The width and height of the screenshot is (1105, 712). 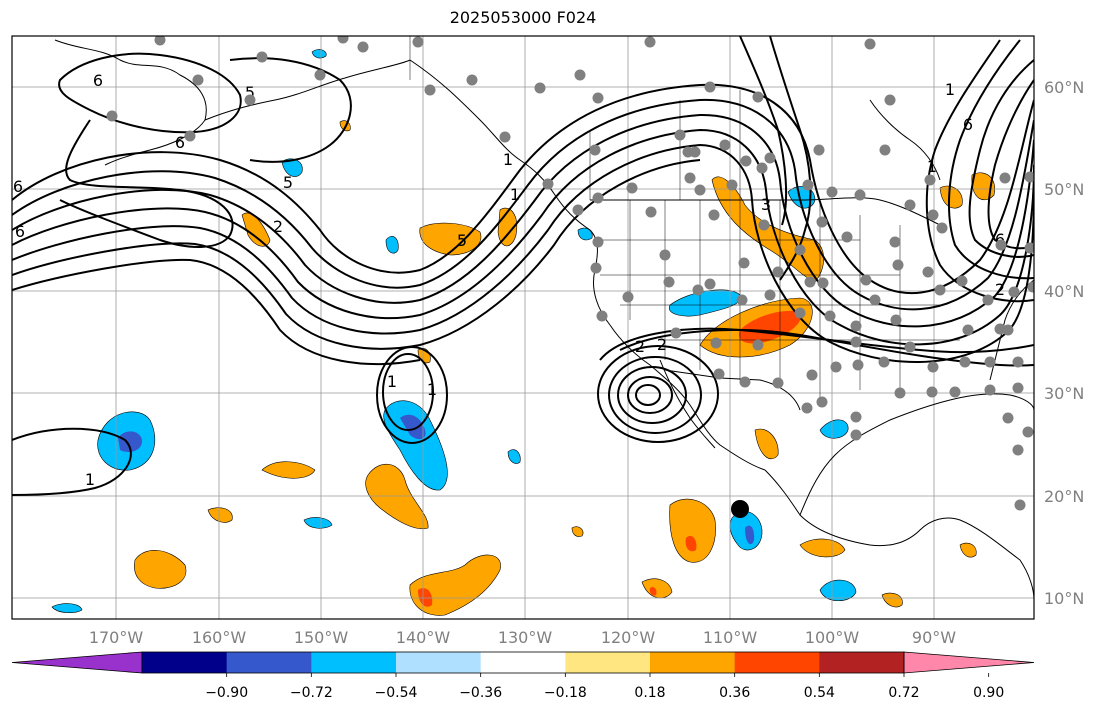 I want to click on cutoff-low-contour, so click(x=655, y=395).